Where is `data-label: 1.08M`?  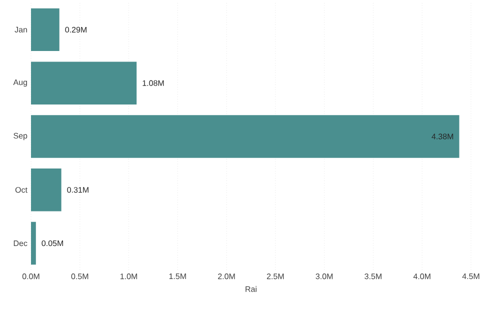 data-label: 1.08M is located at coordinates (153, 83).